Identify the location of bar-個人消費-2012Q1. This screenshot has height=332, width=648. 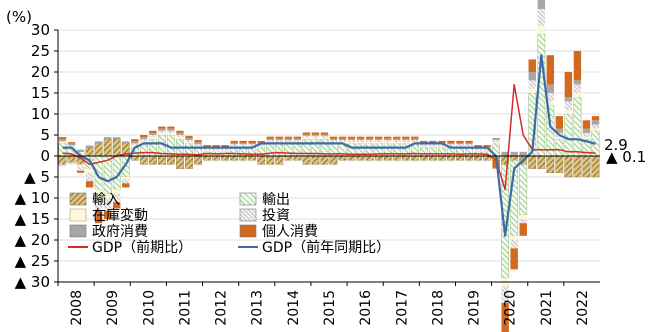
(207, 146).